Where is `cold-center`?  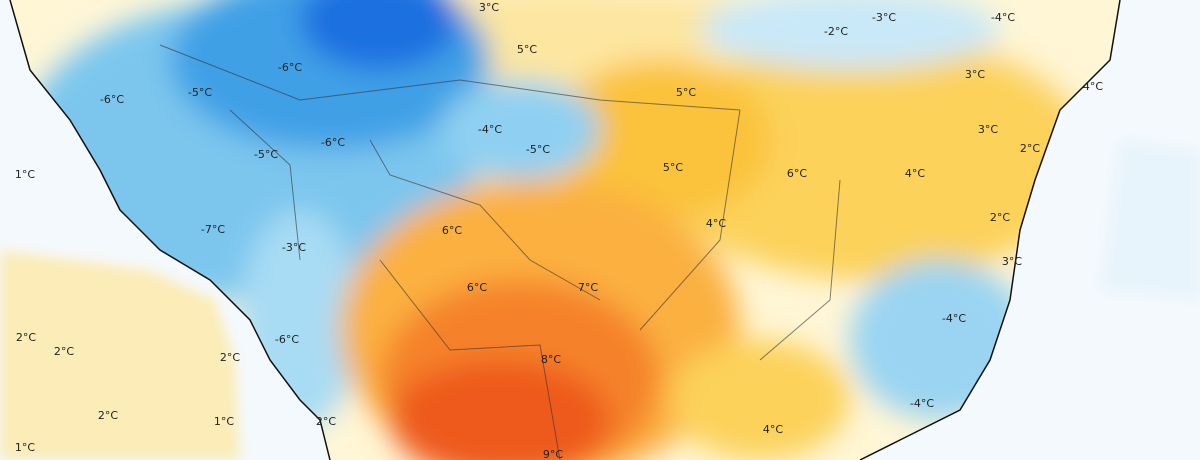
cold-center is located at coordinates (520, 130).